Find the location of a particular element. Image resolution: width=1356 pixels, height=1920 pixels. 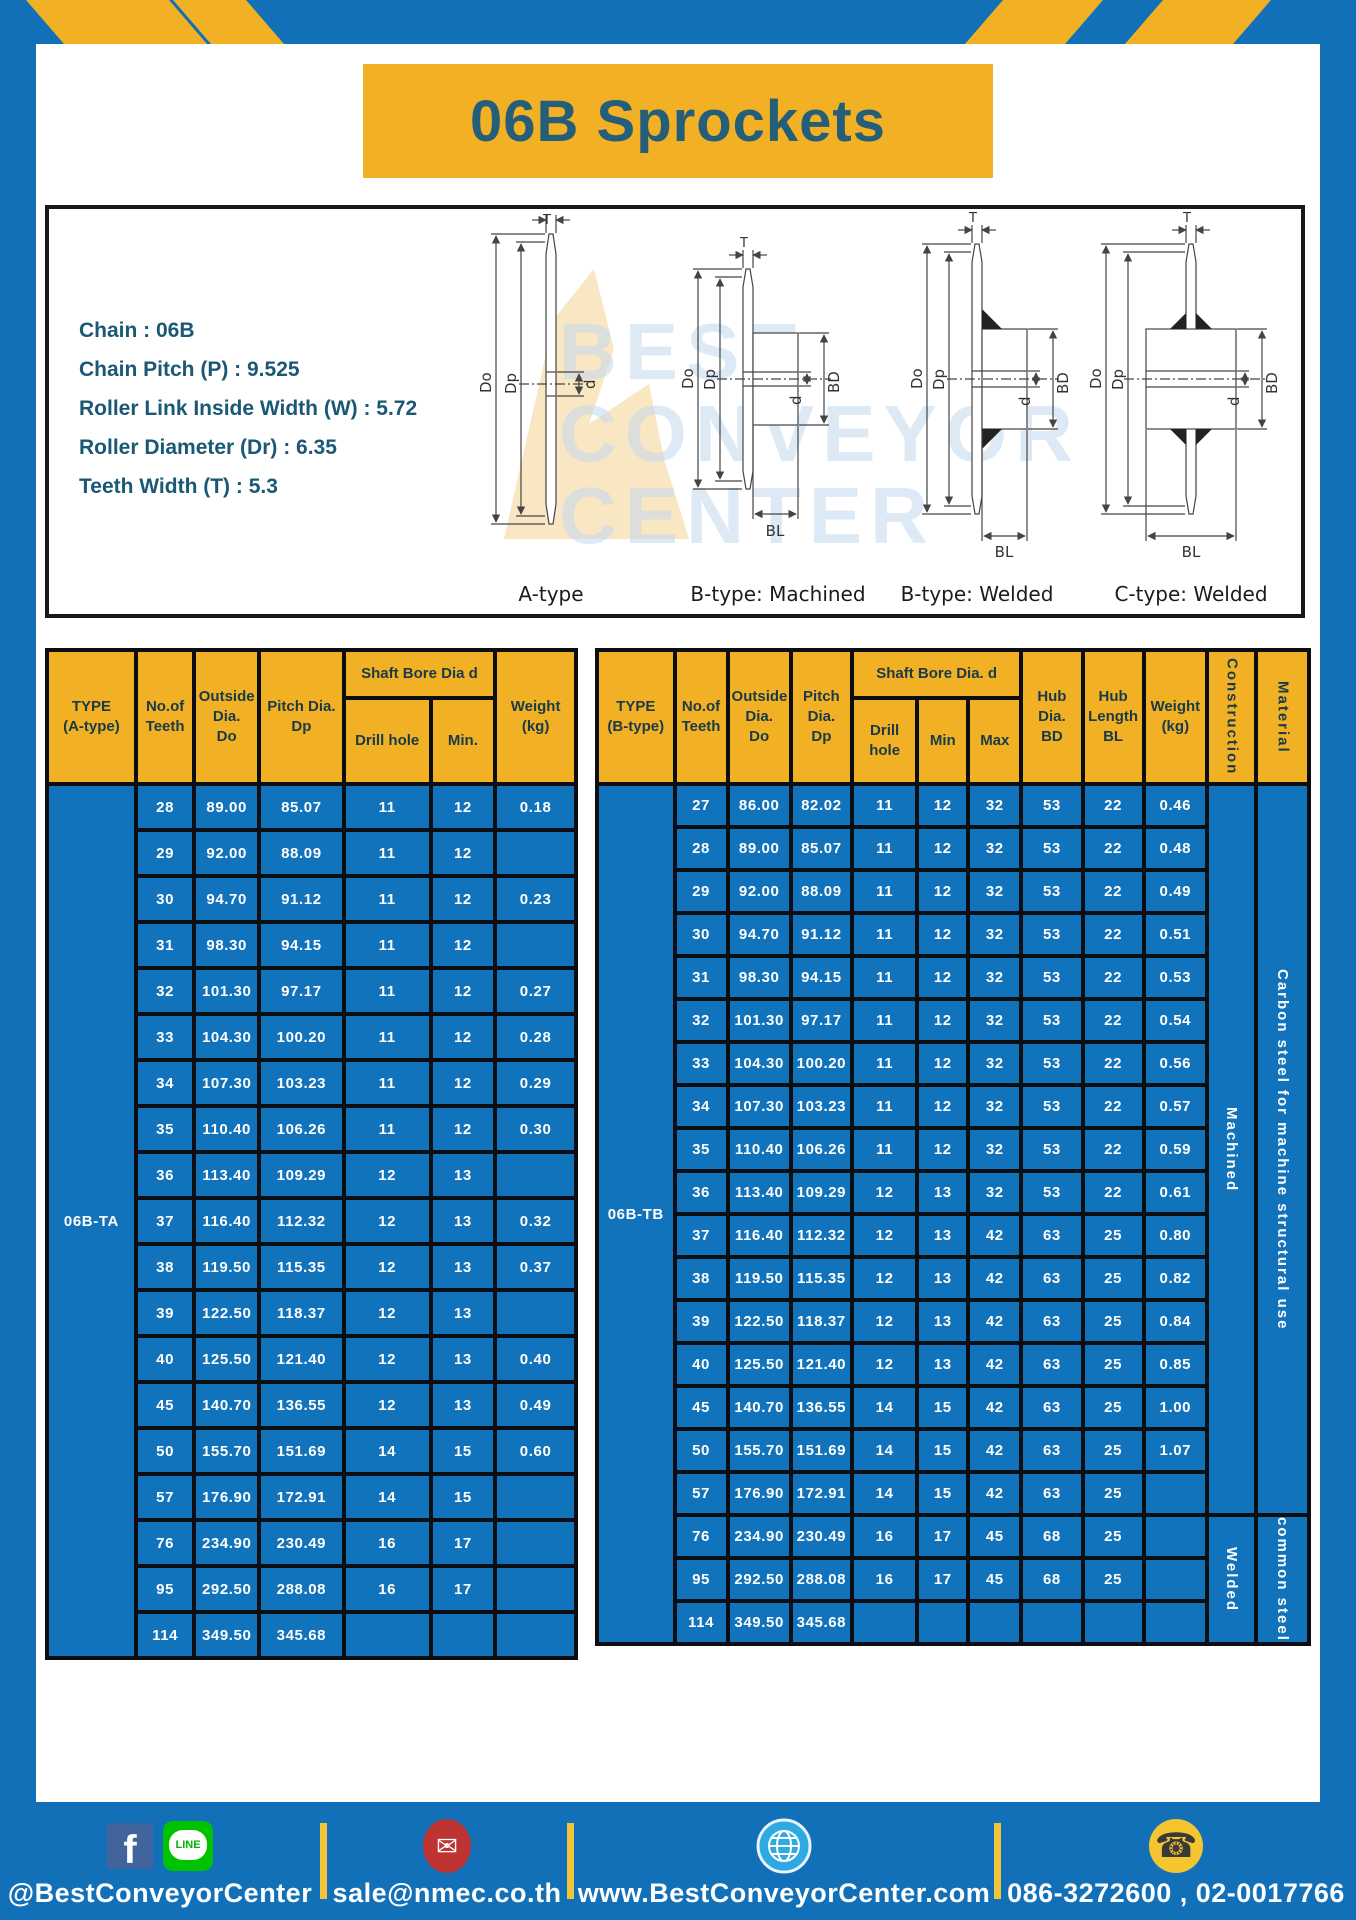

phone-icon: ☎ is located at coordinates (1176, 1845).